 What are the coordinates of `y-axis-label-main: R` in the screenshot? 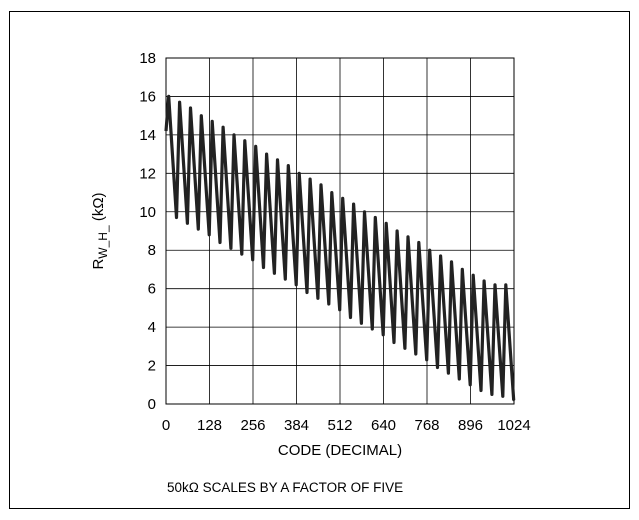 It's located at (98, 264).